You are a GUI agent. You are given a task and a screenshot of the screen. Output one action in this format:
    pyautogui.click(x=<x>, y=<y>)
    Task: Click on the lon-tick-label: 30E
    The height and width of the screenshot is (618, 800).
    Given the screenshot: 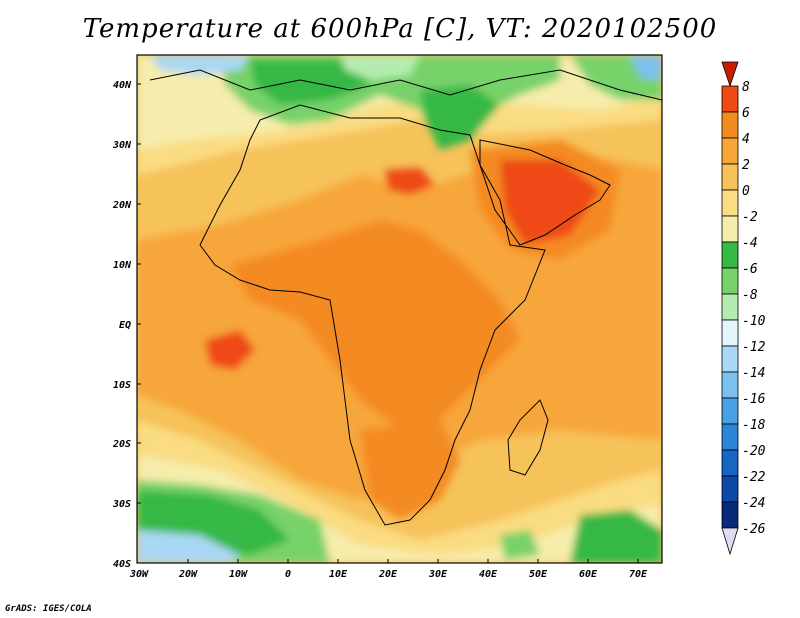 What is the action you would take?
    pyautogui.click(x=438, y=574)
    